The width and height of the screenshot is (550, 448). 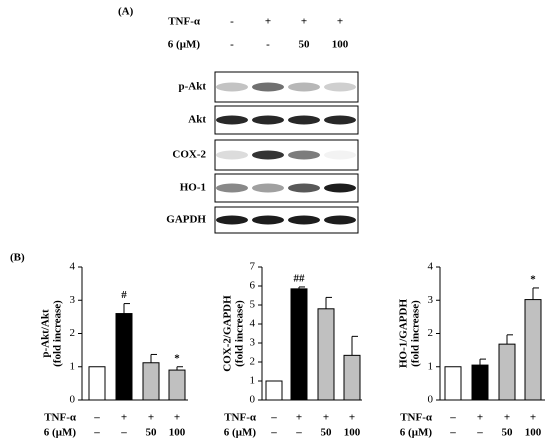 What do you see at coordinates (186, 220) in the screenshot?
I see `blot-label: GAPDH` at bounding box center [186, 220].